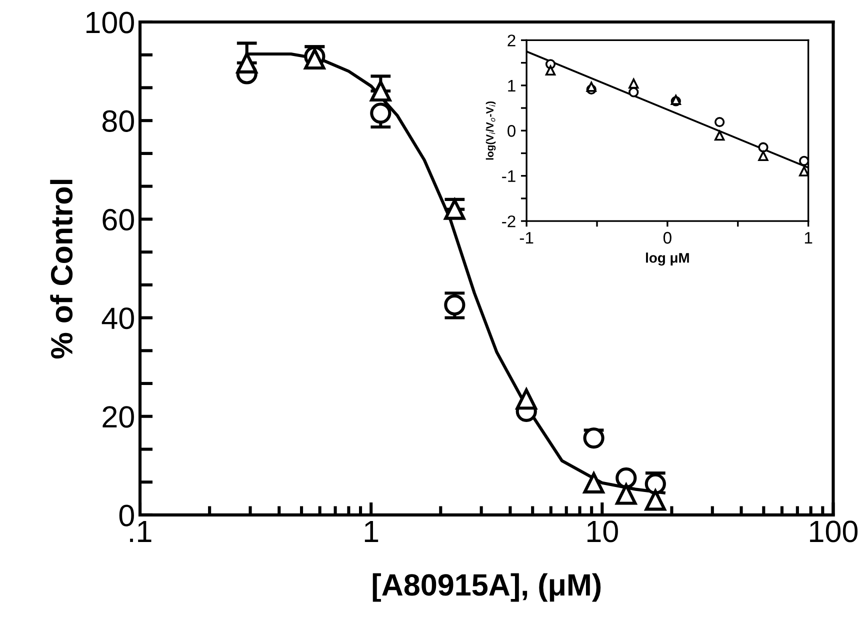 Image resolution: width=859 pixels, height=628 pixels. I want to click on y-tick-label: 0, so click(512, 131).